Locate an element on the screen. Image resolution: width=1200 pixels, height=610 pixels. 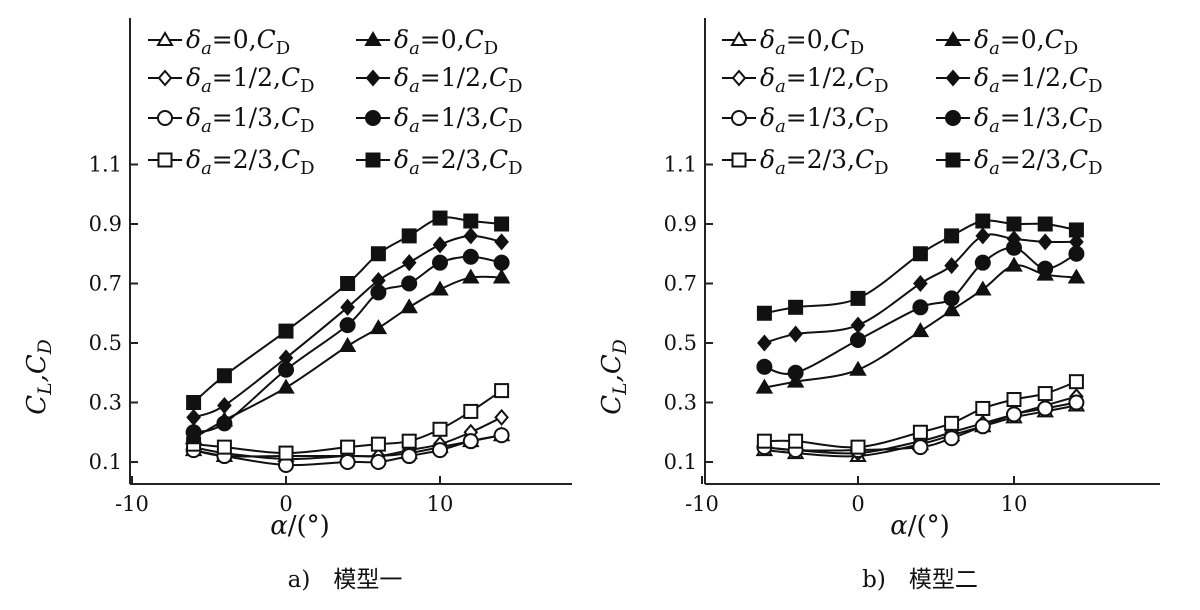
y-tick-label: 0.5 is located at coordinates (105, 343).